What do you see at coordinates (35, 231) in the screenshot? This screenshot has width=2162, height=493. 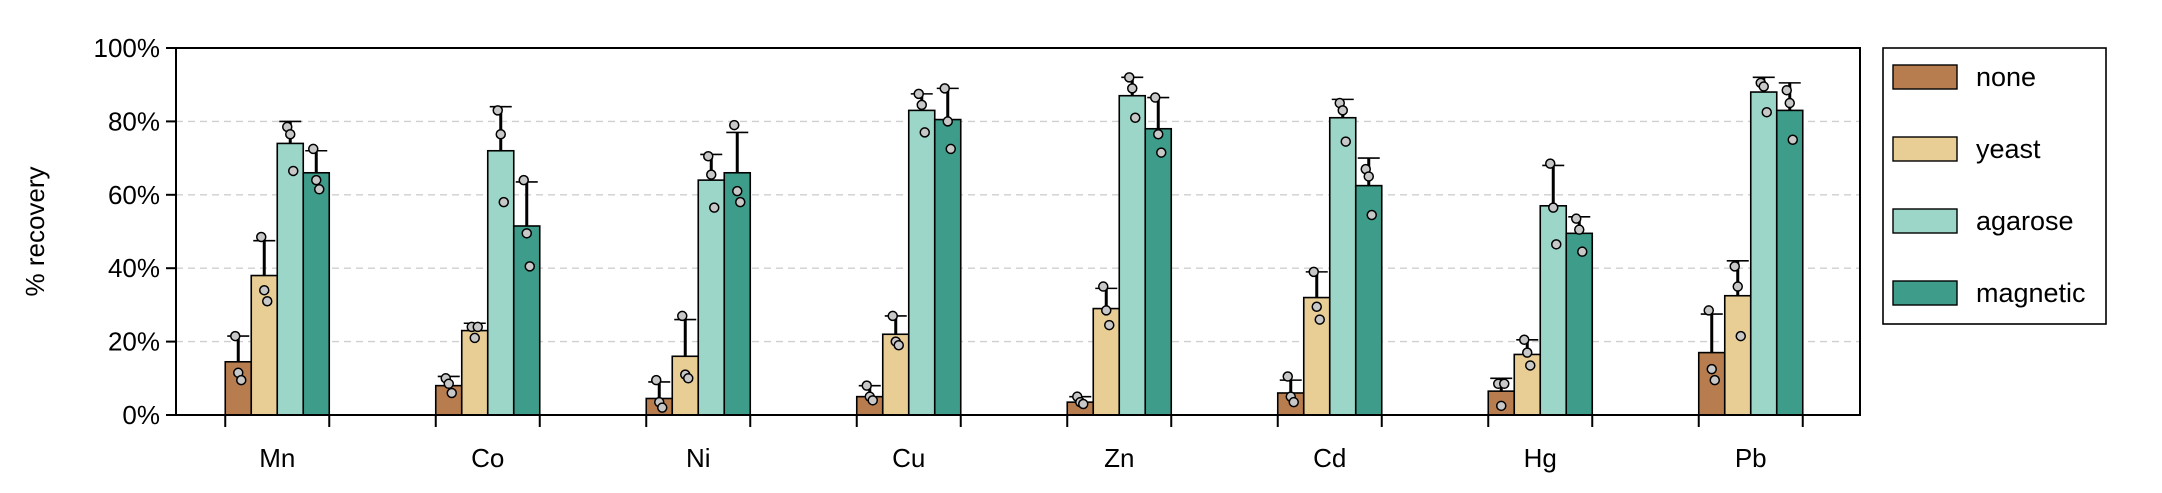 I see `y-axis-label: % recovery` at bounding box center [35, 231].